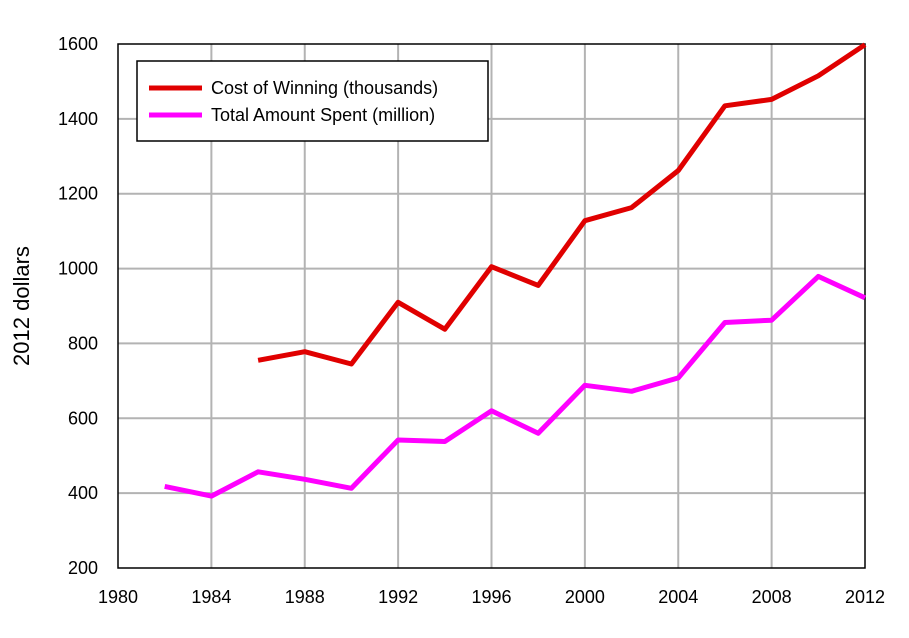 The width and height of the screenshot is (909, 638). What do you see at coordinates (211, 597) in the screenshot?
I see `x-tick-label: 1984` at bounding box center [211, 597].